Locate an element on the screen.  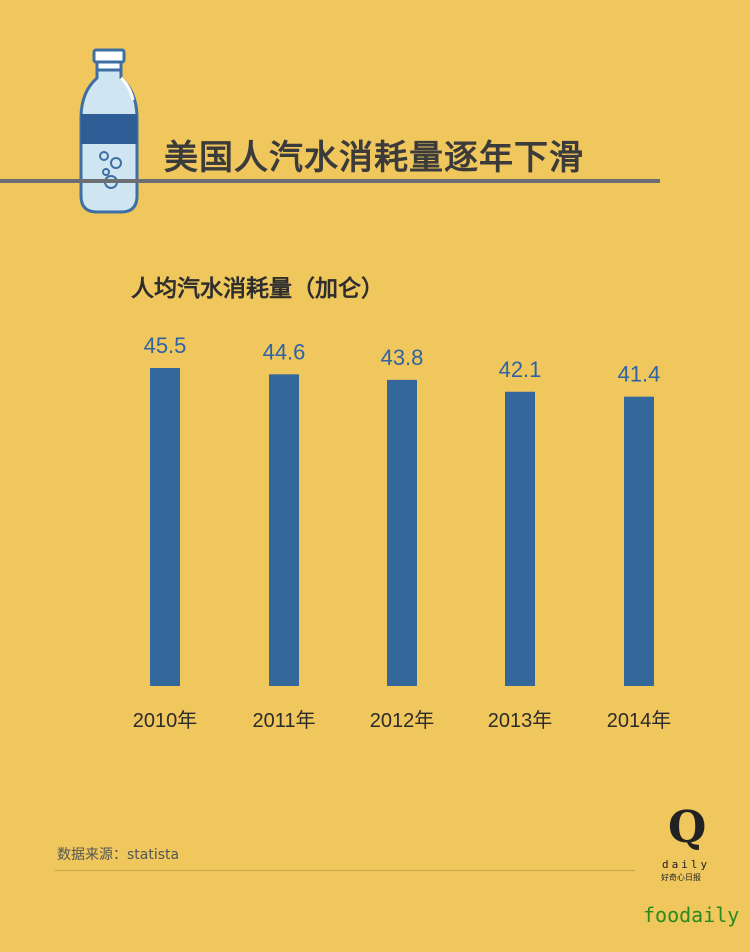
watermark: foodaily is located at coordinates (691, 915).